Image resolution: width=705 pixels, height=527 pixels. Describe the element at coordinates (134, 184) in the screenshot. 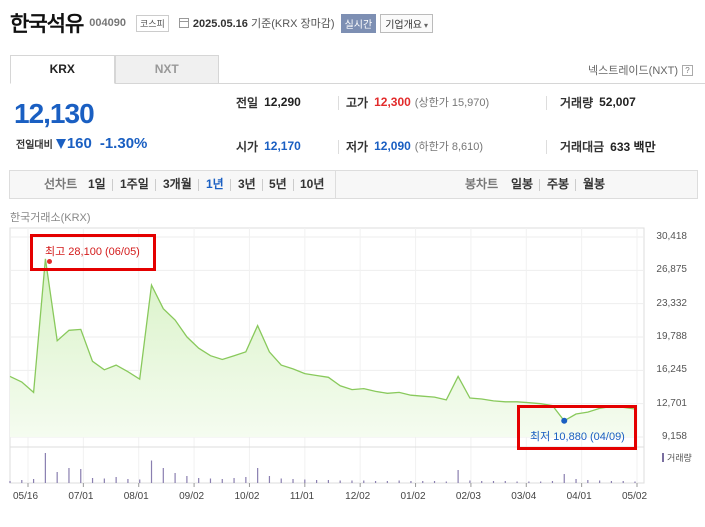

I see `period-1w: 1주일` at that location.